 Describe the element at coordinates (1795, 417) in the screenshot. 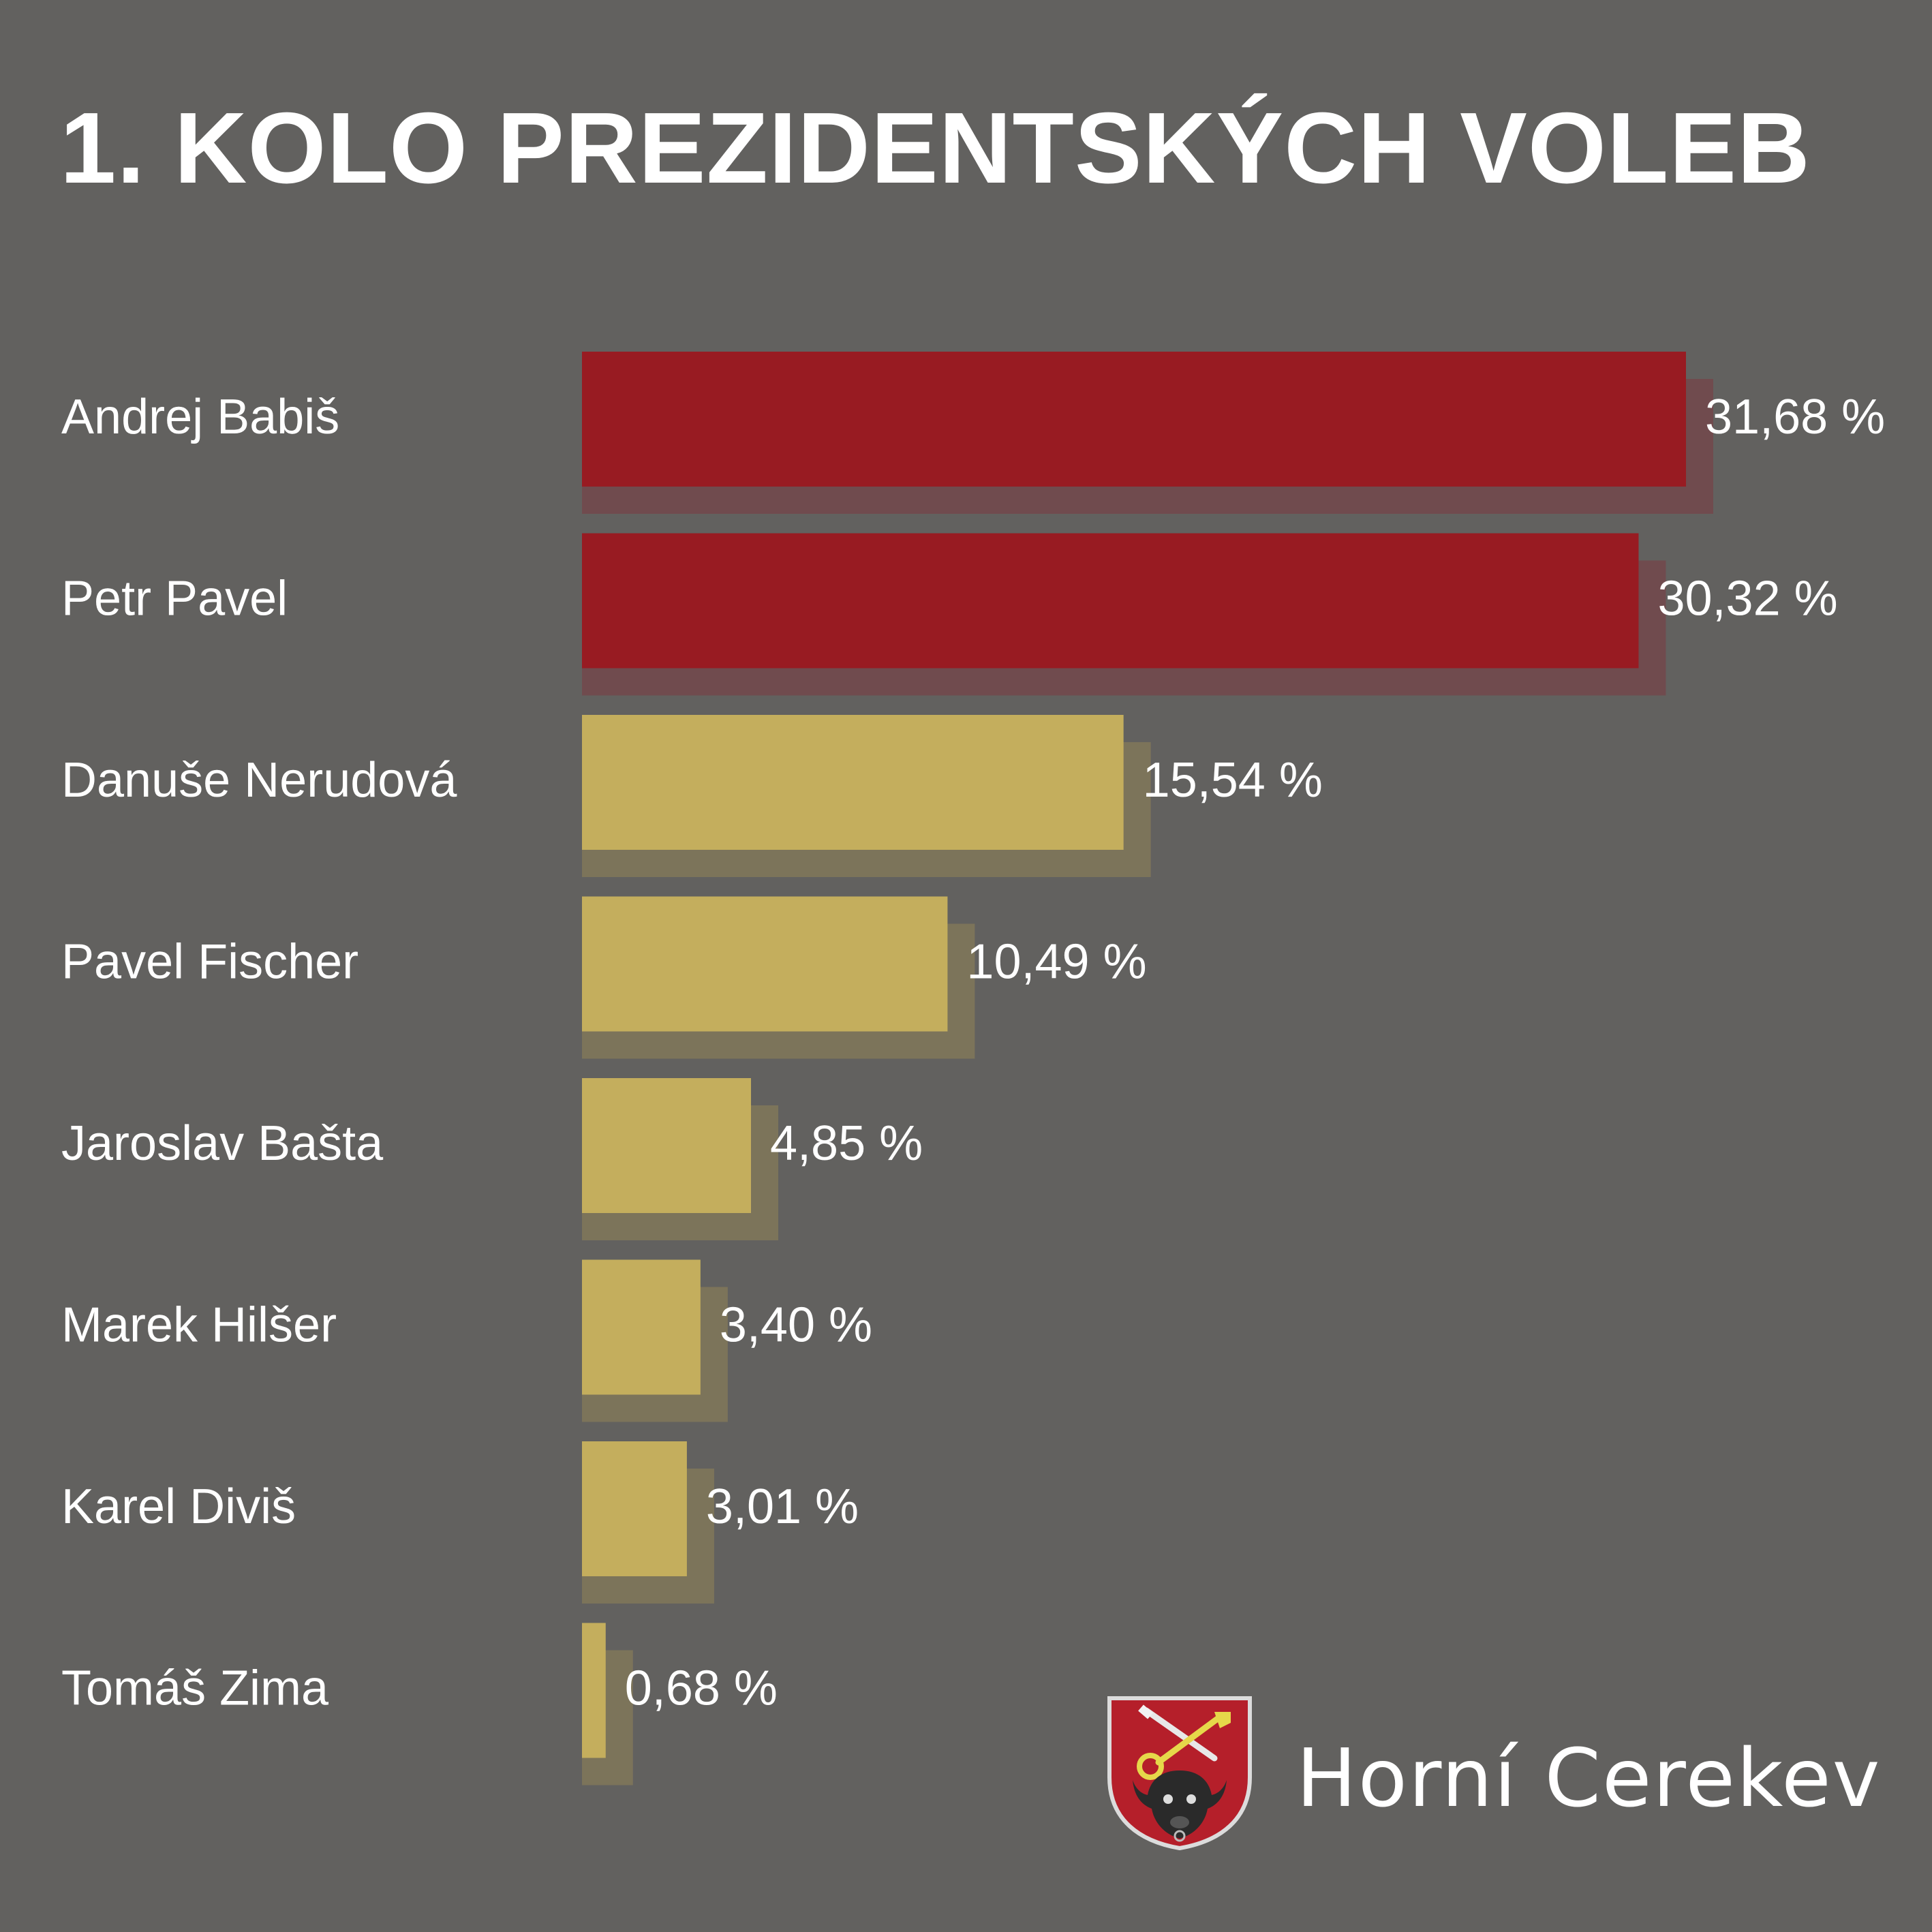

I see `value-label: 31,68 %` at that location.